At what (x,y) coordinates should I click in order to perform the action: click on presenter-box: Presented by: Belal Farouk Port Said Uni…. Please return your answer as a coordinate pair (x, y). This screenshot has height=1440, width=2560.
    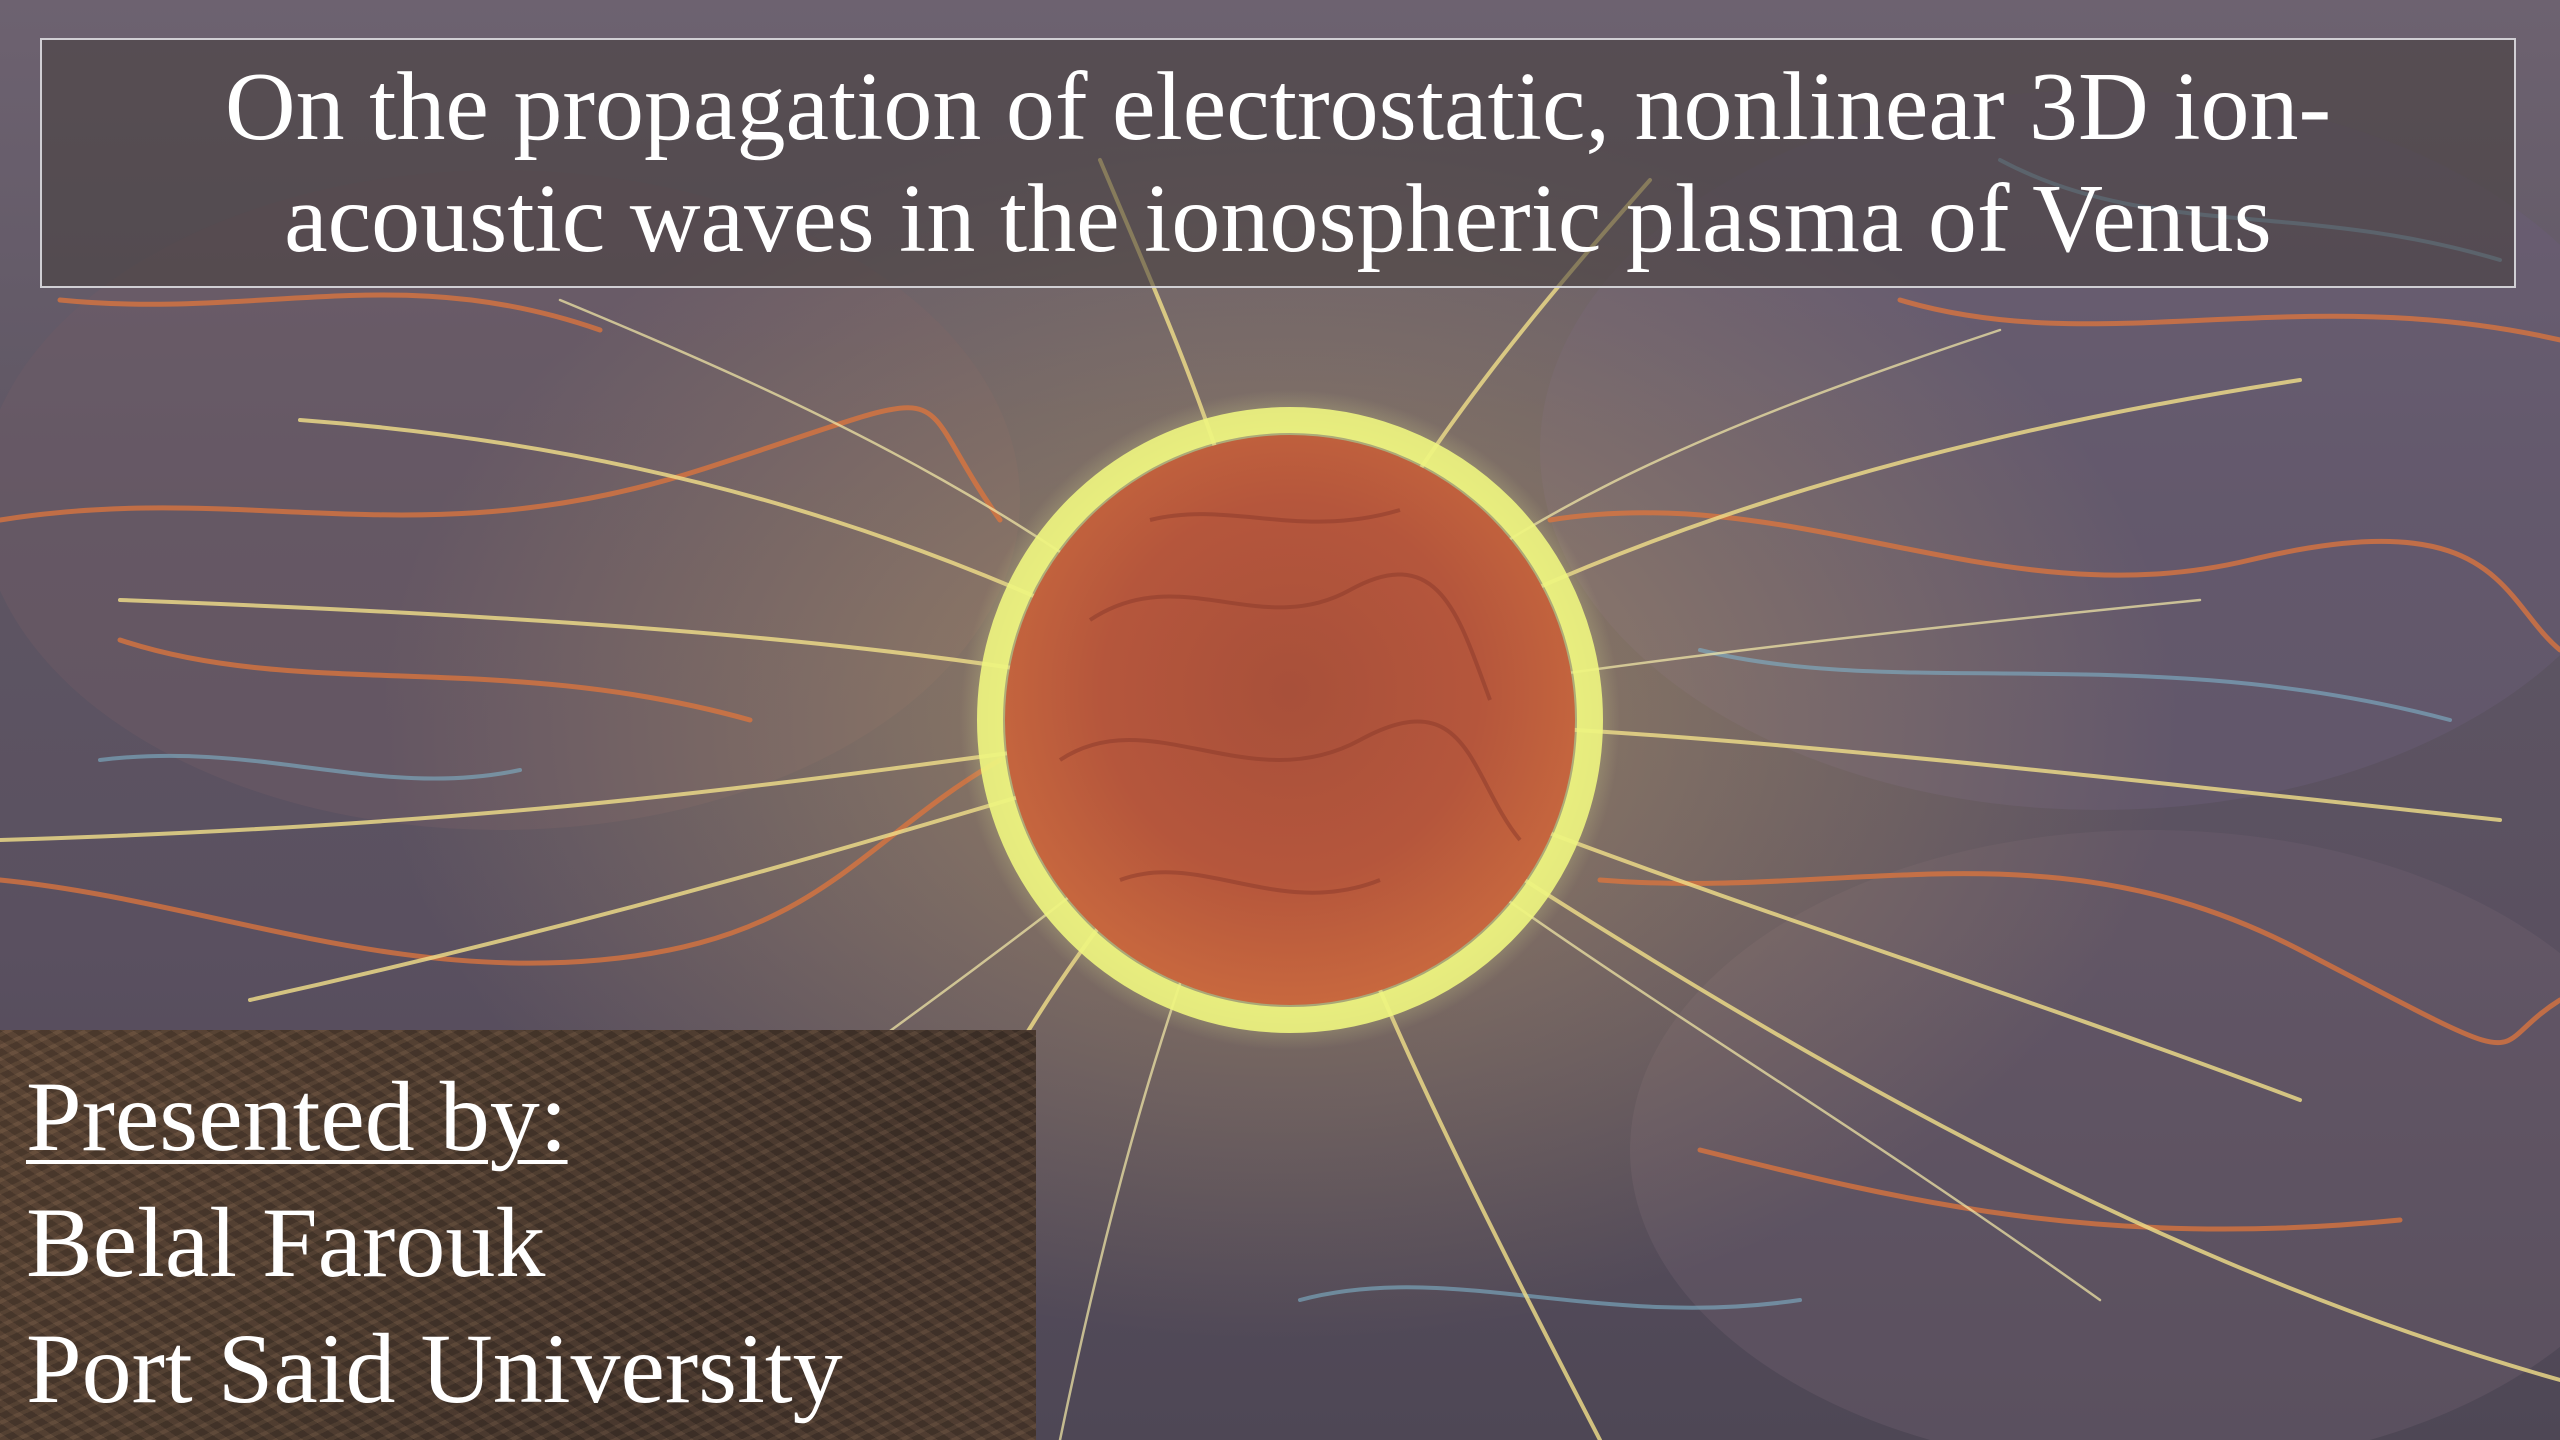
    Looking at the image, I should click on (518, 1235).